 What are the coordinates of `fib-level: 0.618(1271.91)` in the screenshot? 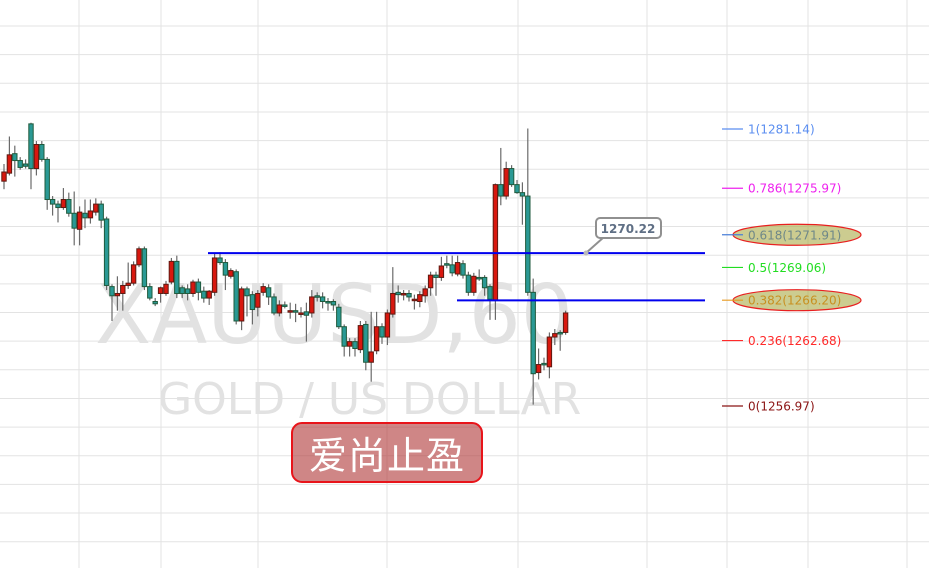 It's located at (792, 234).